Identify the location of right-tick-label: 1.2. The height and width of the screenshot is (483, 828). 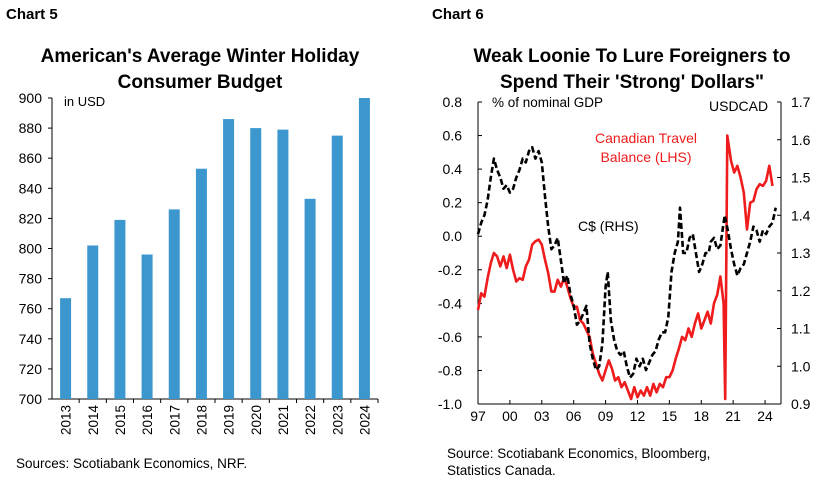
(801, 291).